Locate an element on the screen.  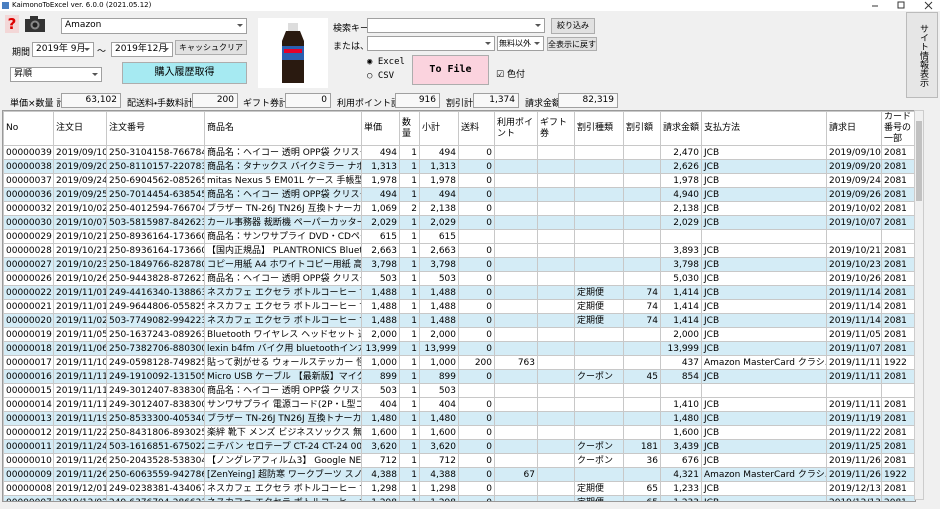
table-cell: 2019/10/21 is located at coordinates (80, 237).